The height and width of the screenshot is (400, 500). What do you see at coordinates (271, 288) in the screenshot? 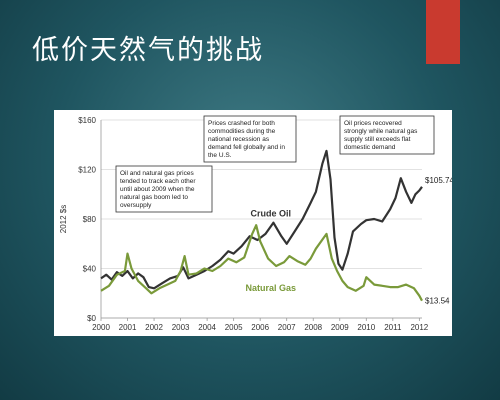
I see `series-name-natural-gas: Natural Gas` at bounding box center [271, 288].